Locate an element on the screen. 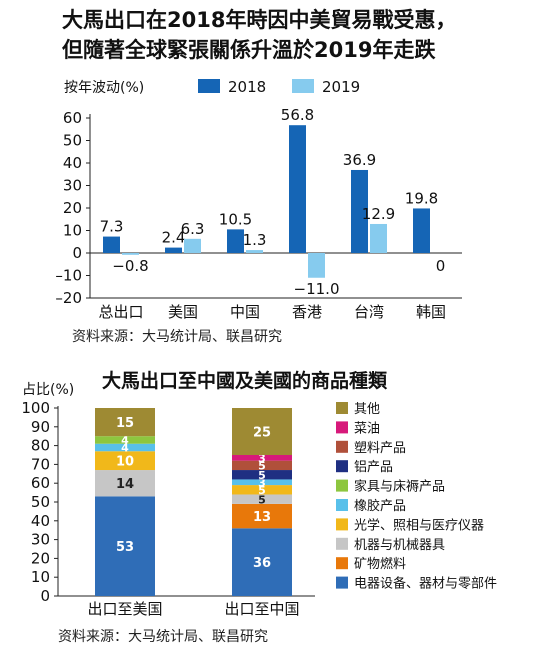 The height and width of the screenshot is (657, 534). y-tick-label-2: 70 is located at coordinates (40, 464).